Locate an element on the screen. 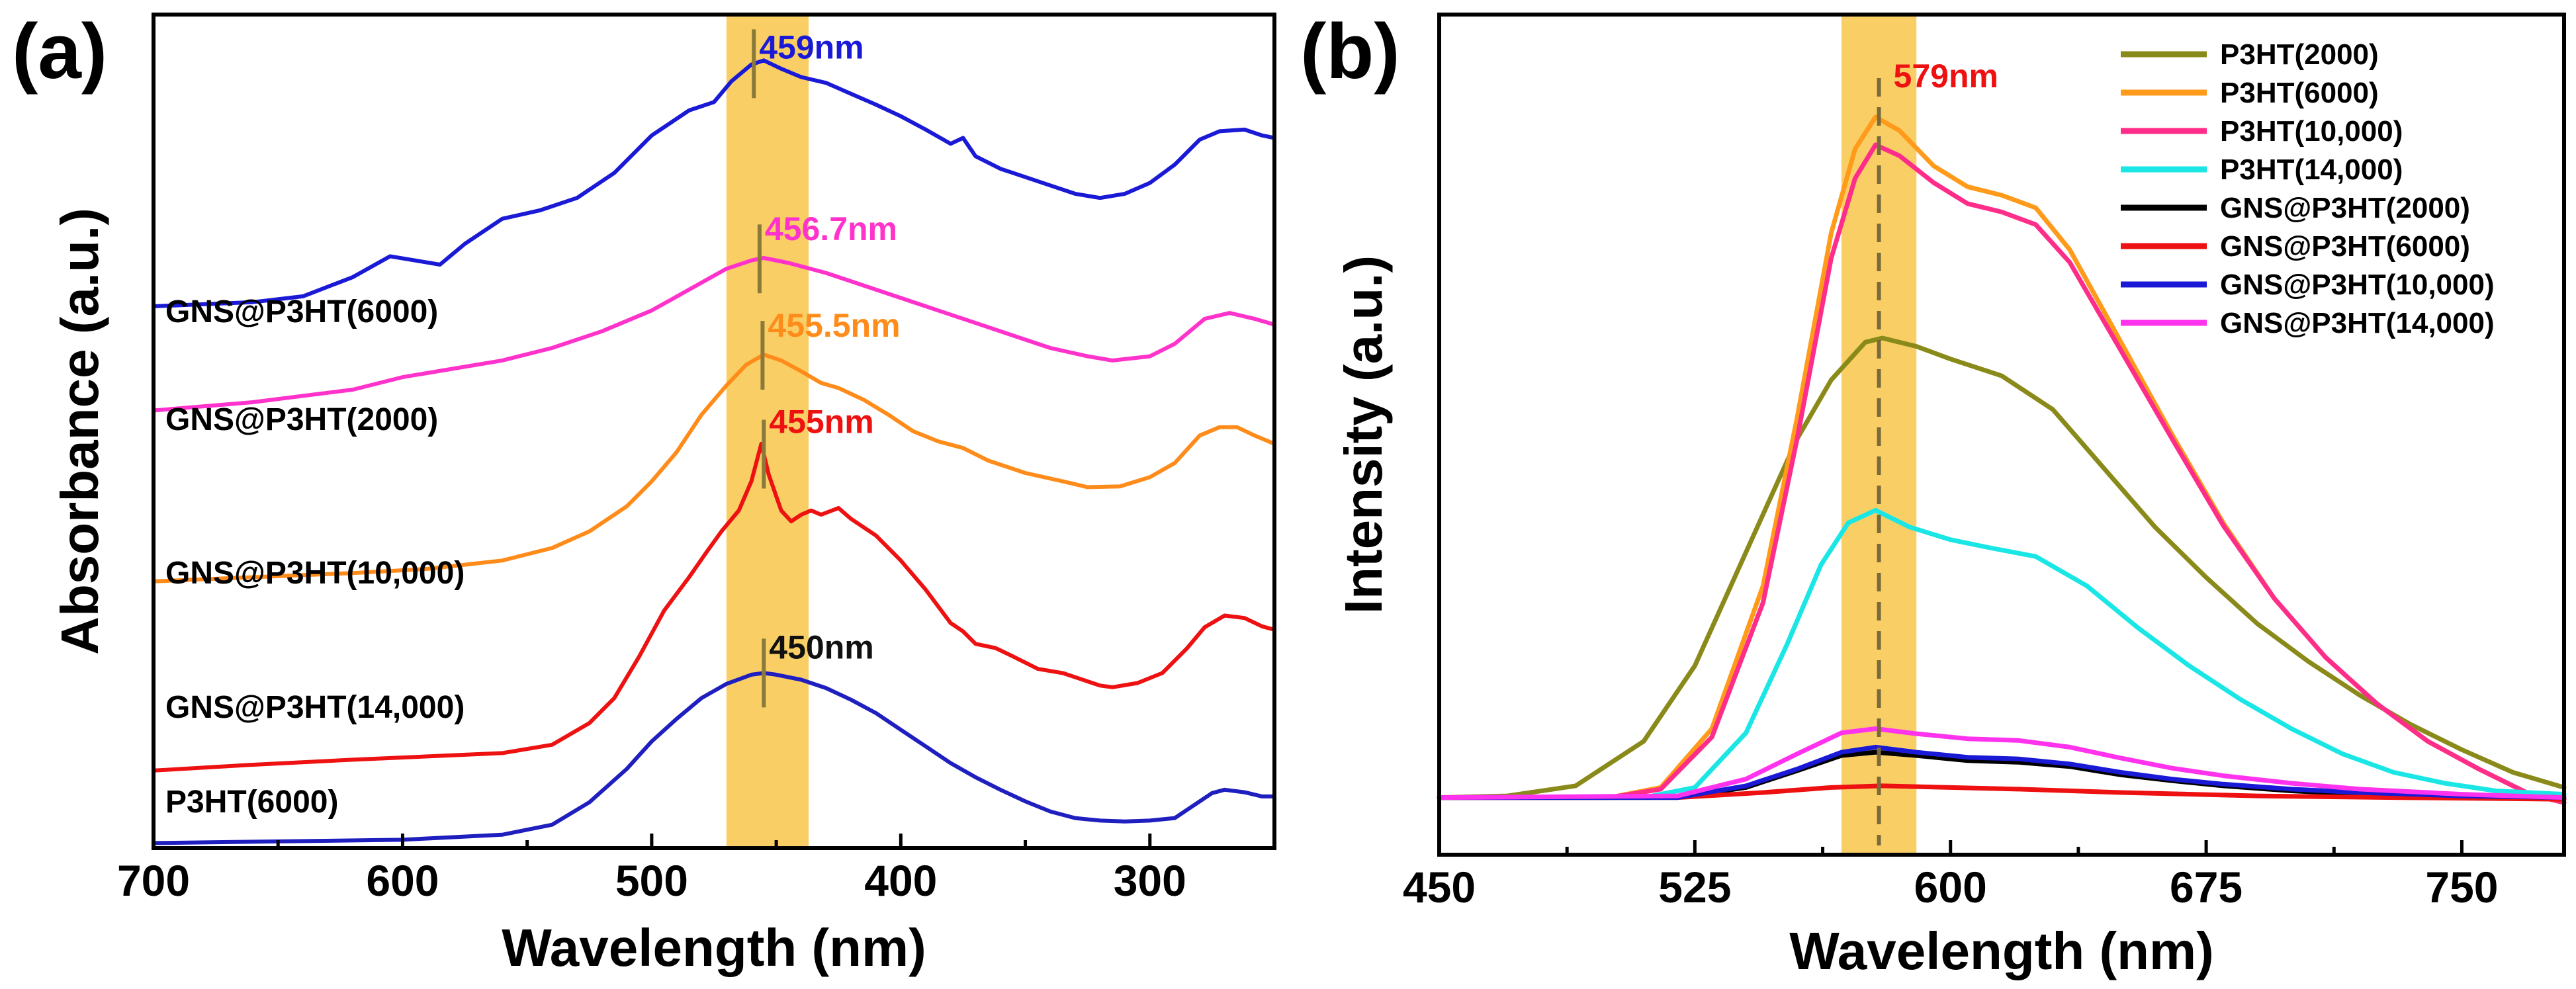  legend-label-gns-p3ht-6000: GNS@P3HT(6000) is located at coordinates (2345, 246).